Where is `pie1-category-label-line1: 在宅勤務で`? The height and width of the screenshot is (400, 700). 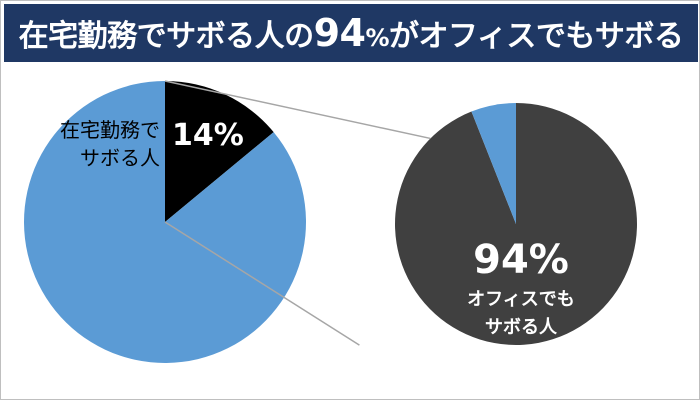 pie1-category-label-line1: 在宅勤務で is located at coordinates (110, 130).